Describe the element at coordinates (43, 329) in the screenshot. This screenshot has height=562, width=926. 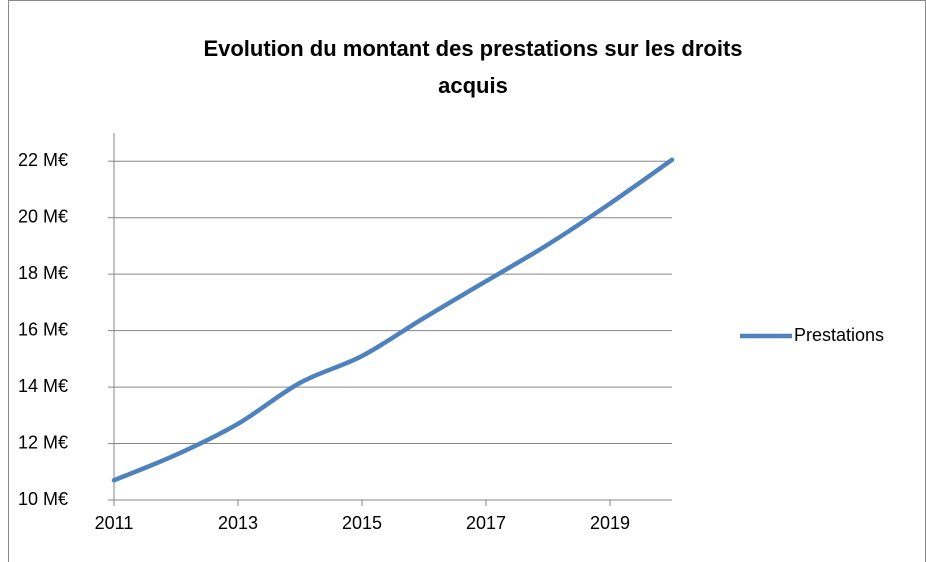
I see `y-tick-label: 16 M€` at that location.